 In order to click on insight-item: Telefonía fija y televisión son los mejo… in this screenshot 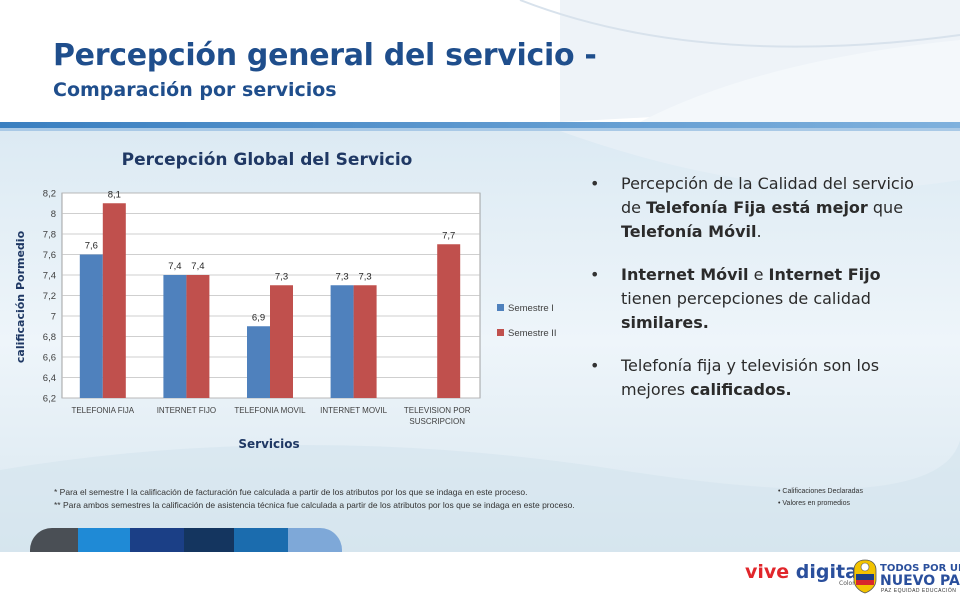, I will do `click(755, 378)`.